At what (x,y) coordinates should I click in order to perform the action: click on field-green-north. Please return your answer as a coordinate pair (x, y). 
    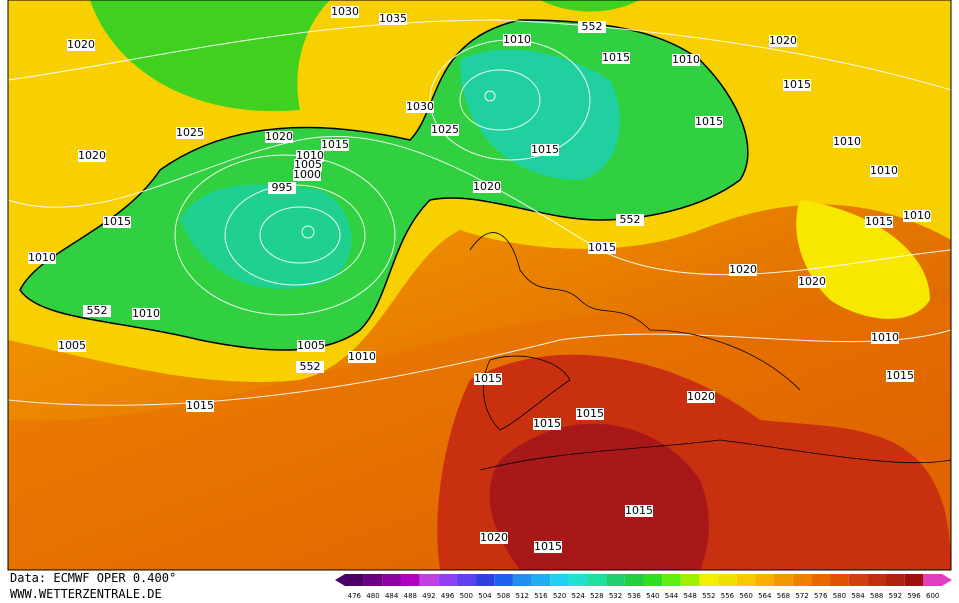
    Looking at the image, I should click on (210, 56).